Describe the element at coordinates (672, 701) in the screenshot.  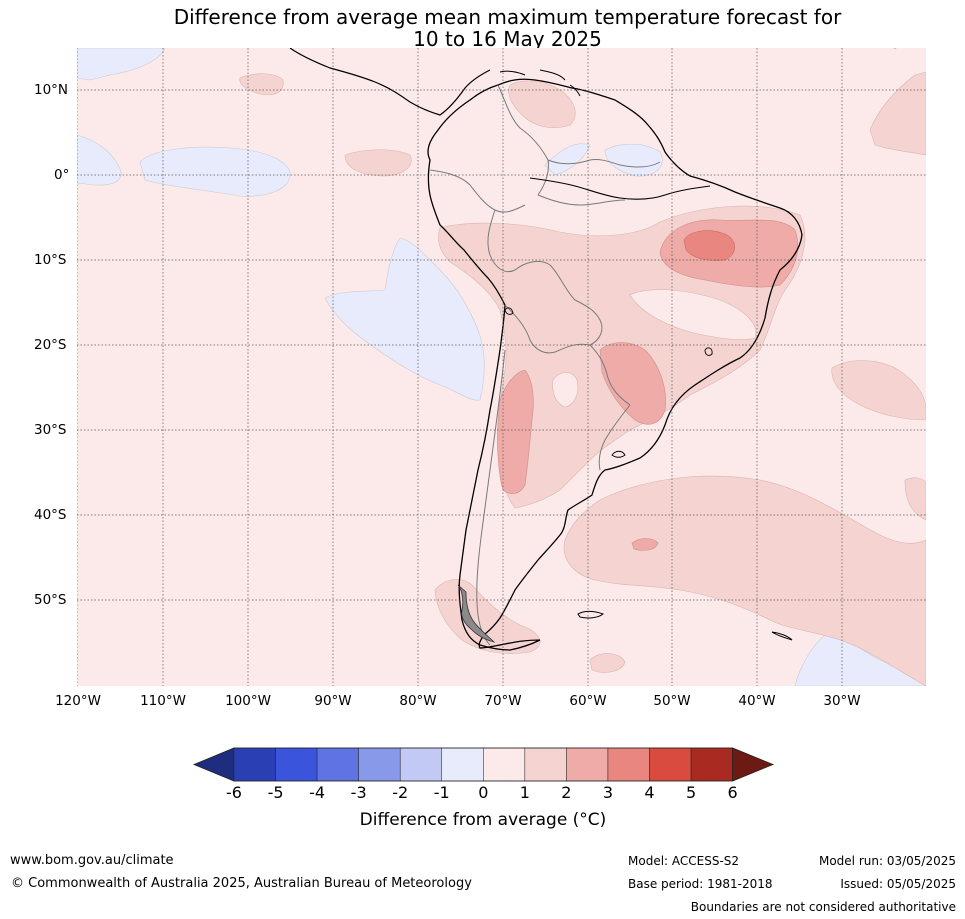
I see `lon-label-50w: 50°W` at that location.